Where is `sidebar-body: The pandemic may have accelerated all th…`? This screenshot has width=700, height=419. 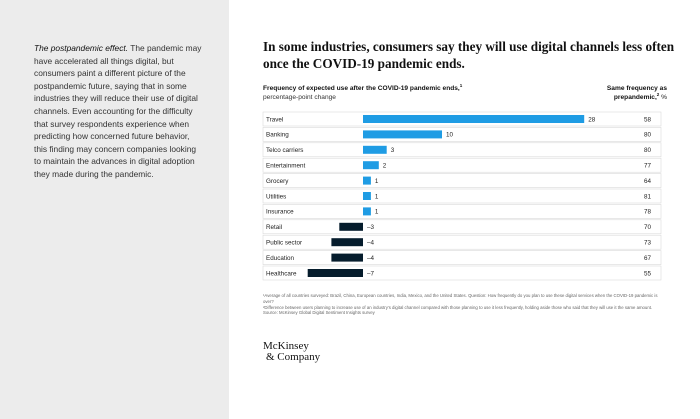 sidebar-body: The pandemic may have accelerated all th… is located at coordinates (118, 111).